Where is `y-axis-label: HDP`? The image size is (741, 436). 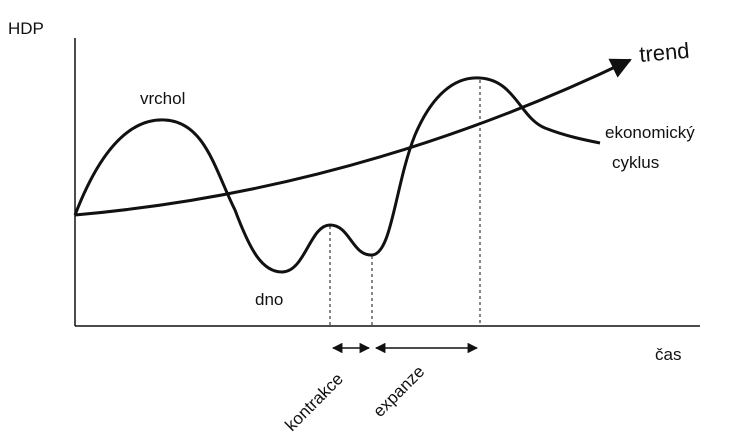
y-axis-label: HDP is located at coordinates (26, 28).